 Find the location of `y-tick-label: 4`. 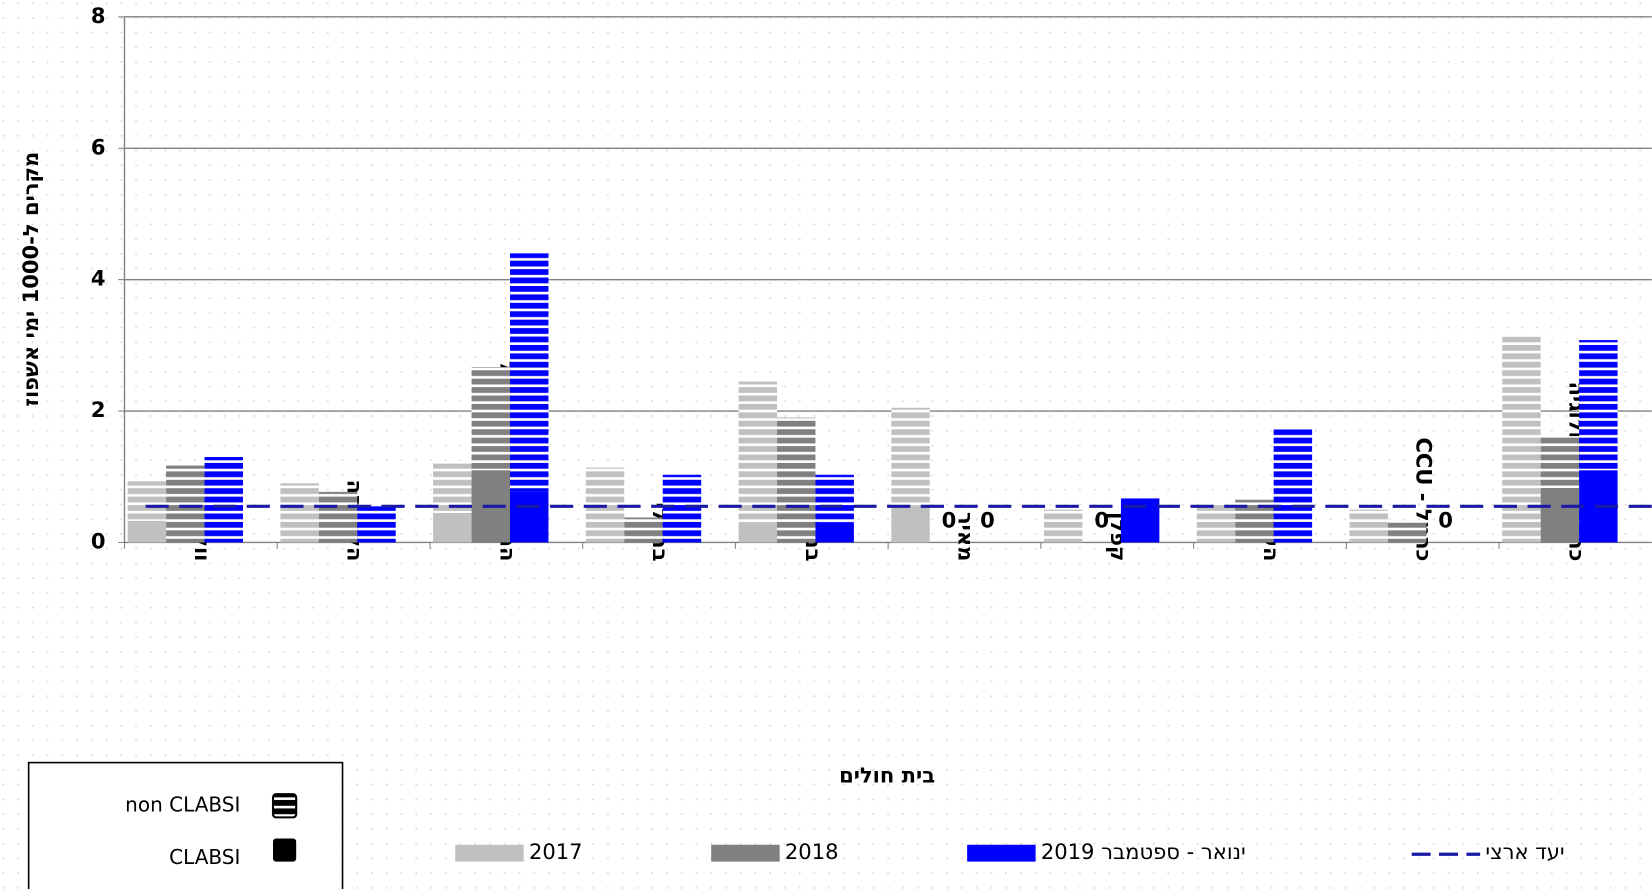

y-tick-label: 4 is located at coordinates (98, 278).